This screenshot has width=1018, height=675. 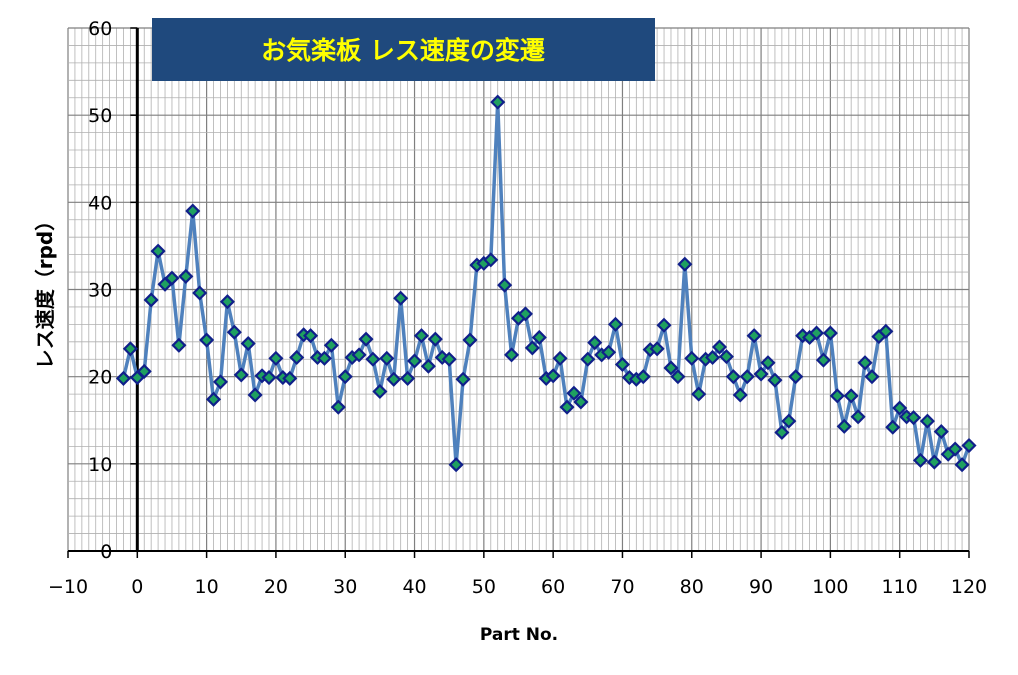 I want to click on chart-title: お気楽板 レス速度の変遷, so click(x=403, y=50).